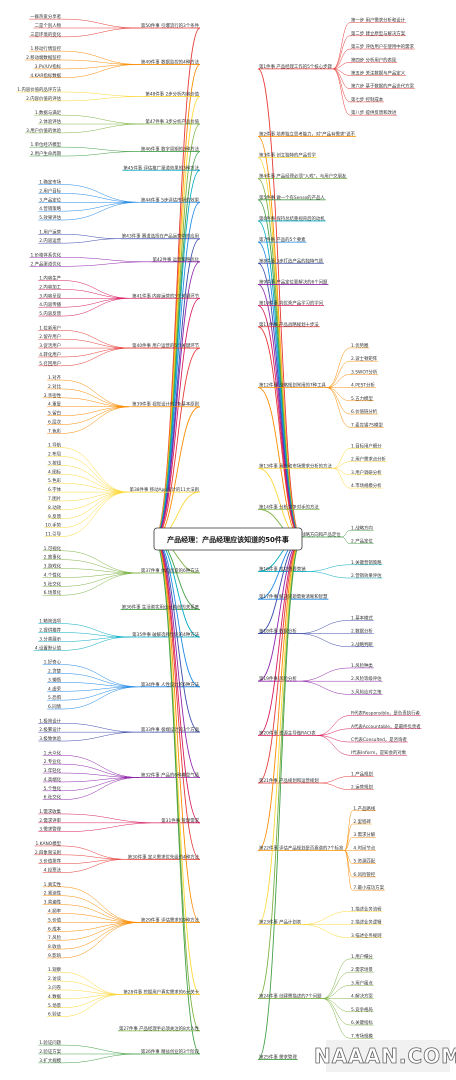 The image size is (456, 1080). I want to click on child-item: 2.访谈, so click(55, 978).